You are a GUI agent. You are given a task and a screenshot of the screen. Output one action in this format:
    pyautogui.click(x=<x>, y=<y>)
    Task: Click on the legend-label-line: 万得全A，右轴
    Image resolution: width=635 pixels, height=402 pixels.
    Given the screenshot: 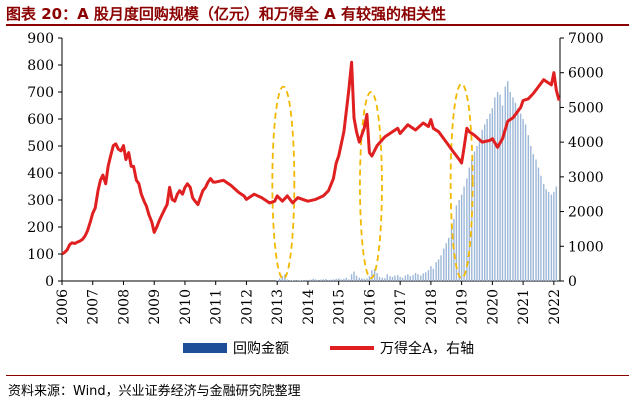 What is the action you would take?
    pyautogui.click(x=427, y=348)
    